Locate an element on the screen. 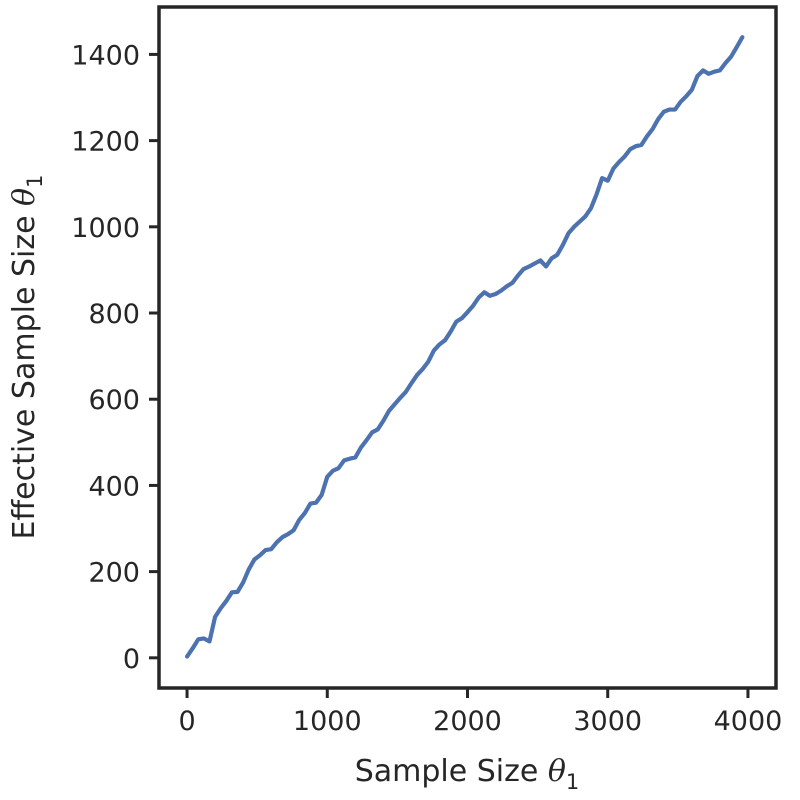 This screenshot has width=800, height=800. y-tick-label: 800 is located at coordinates (114, 314).